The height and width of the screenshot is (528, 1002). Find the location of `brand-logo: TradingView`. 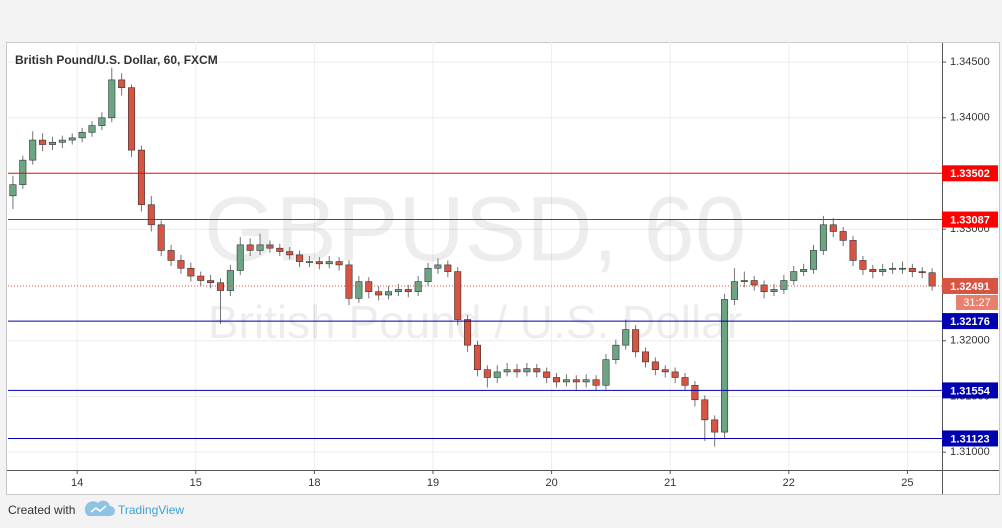

brand-logo: TradingView is located at coordinates (134, 508).